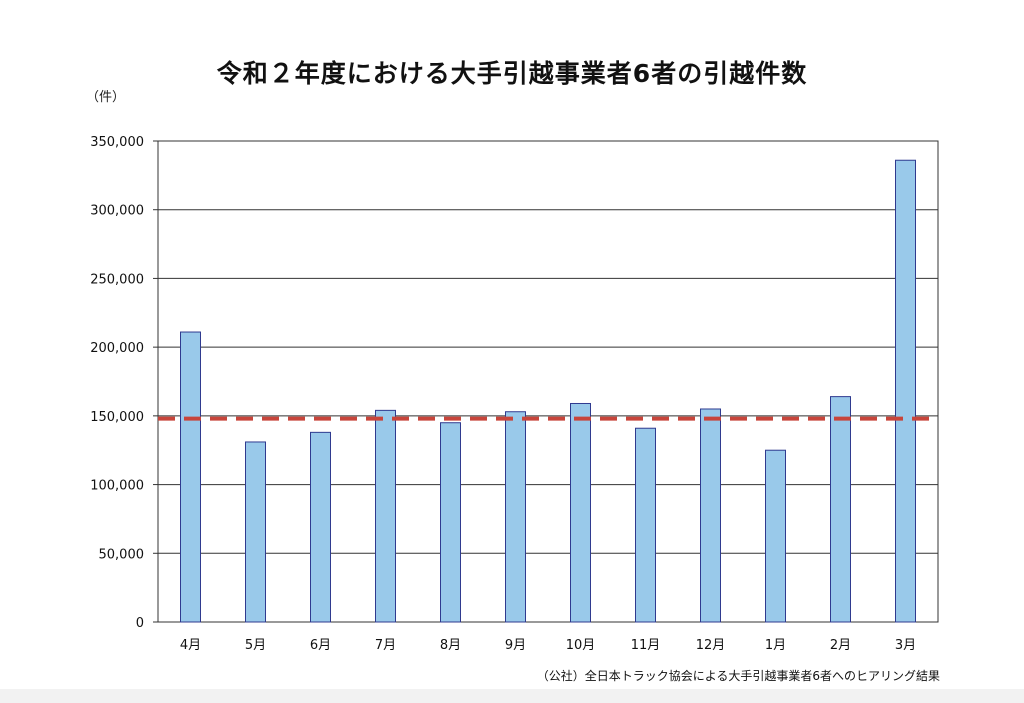  I want to click on y-tick-label: 100,000, so click(117, 486).